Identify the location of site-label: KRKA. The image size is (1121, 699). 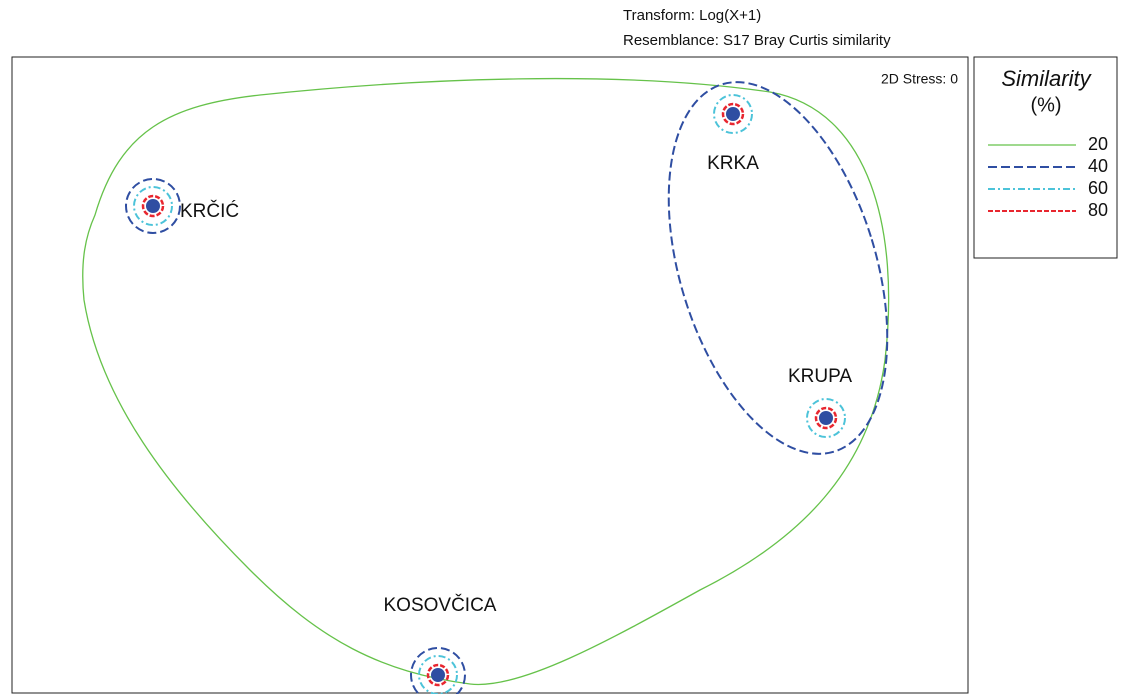
(733, 163).